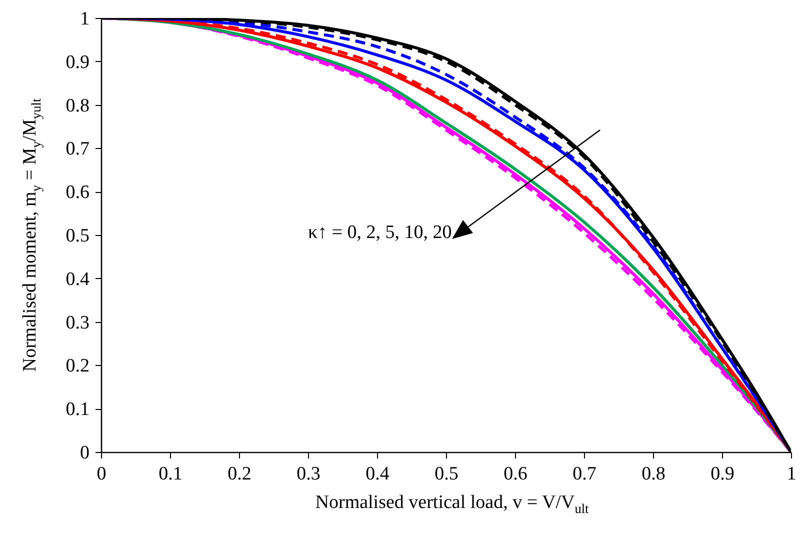 The image size is (803, 538). Describe the element at coordinates (78, 149) in the screenshot. I see `y-tick-label: 0.7` at that location.